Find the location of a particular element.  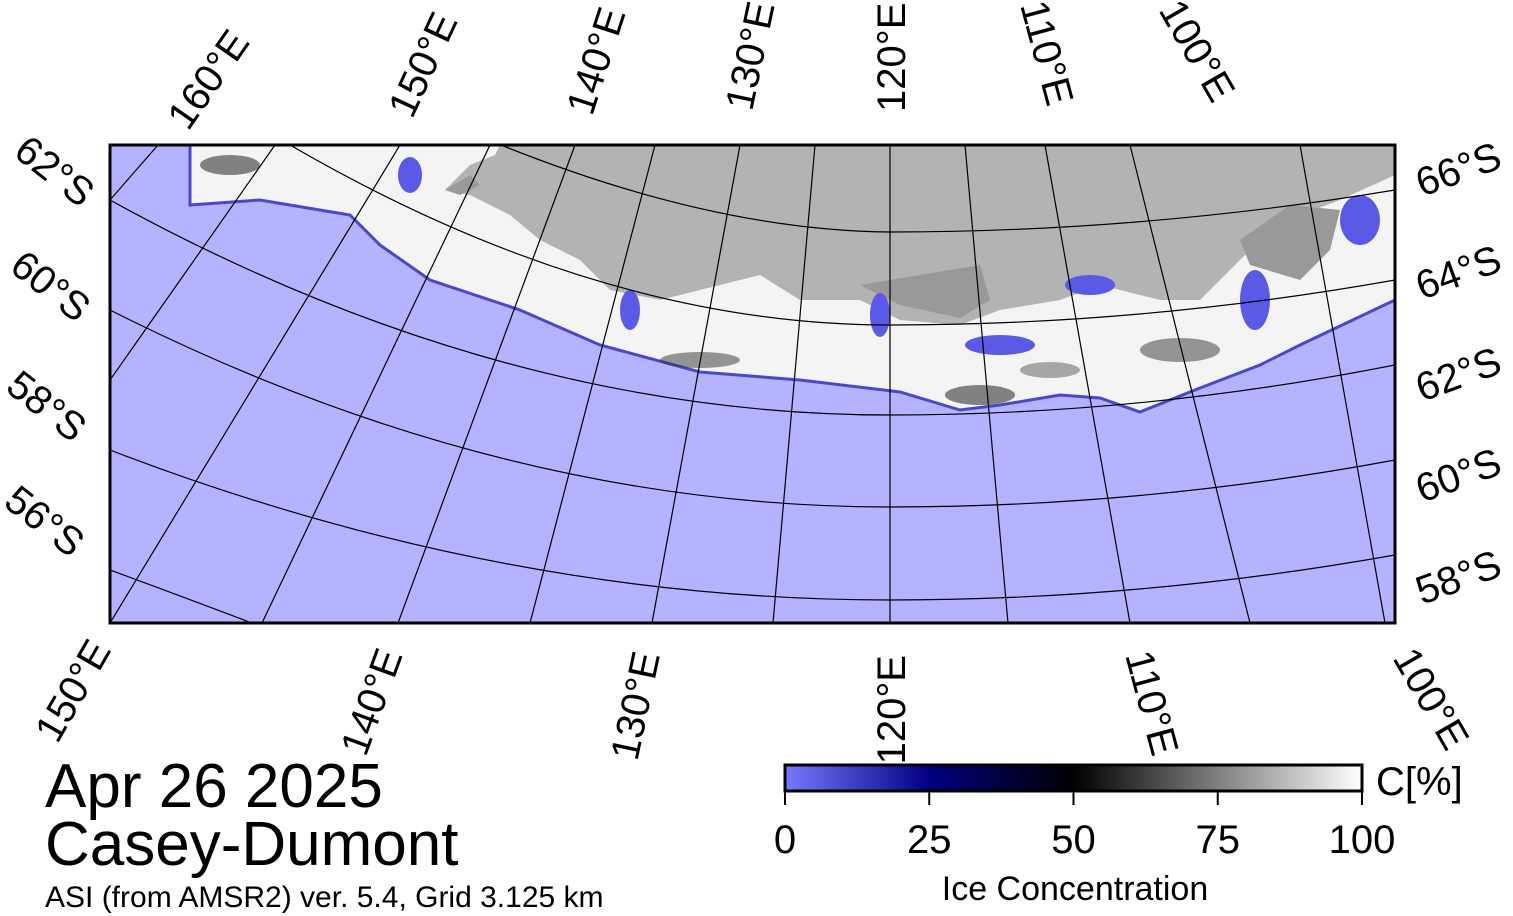

colorbar: C[%] Ice Concentration 0 25 50 75 100 is located at coordinates (1118, 834).